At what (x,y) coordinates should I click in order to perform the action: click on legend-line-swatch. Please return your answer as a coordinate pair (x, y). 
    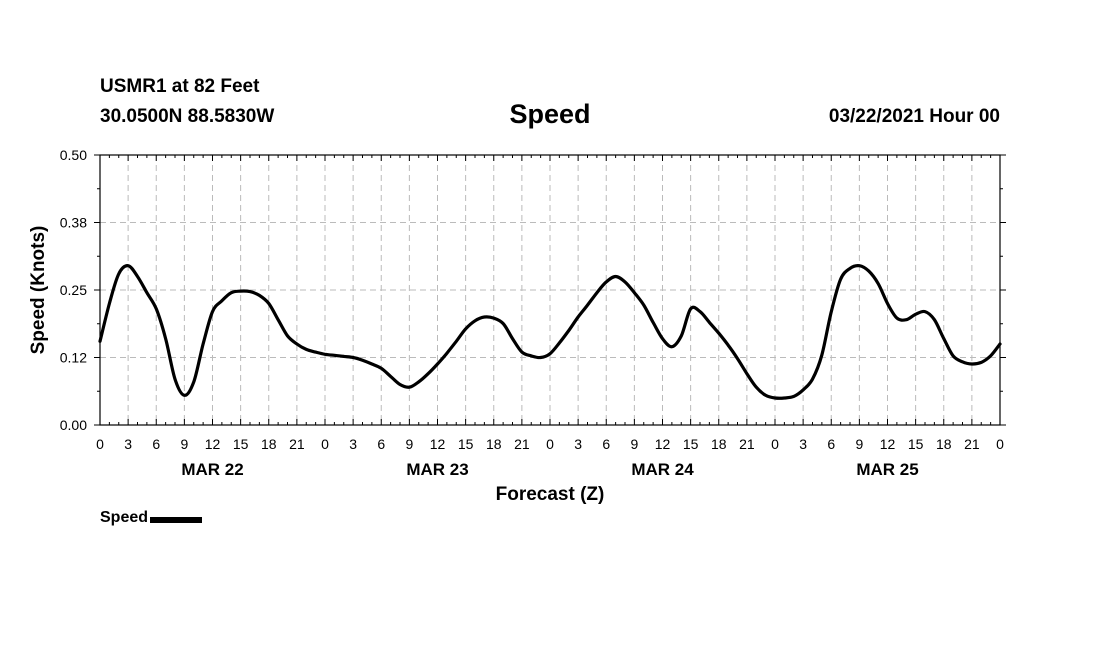
    Looking at the image, I should click on (176, 520).